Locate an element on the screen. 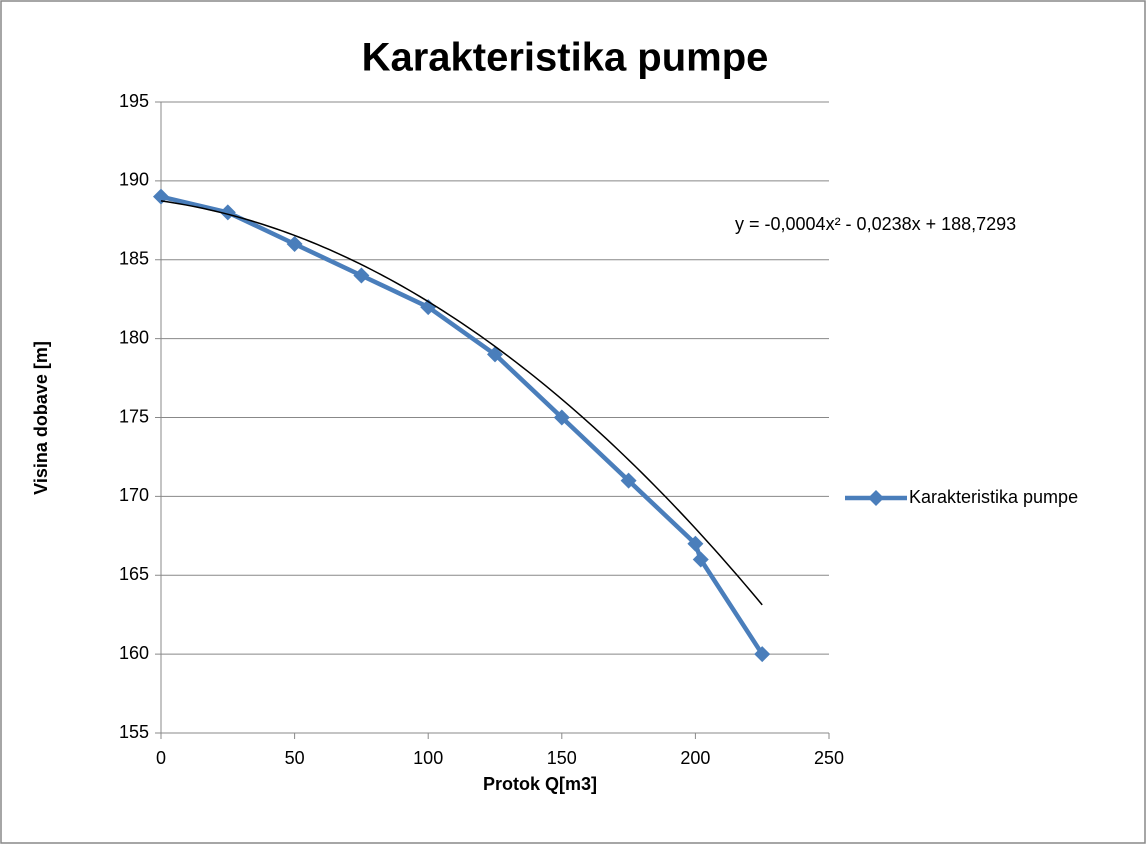  y-tick-label: 185 is located at coordinates (134, 259).